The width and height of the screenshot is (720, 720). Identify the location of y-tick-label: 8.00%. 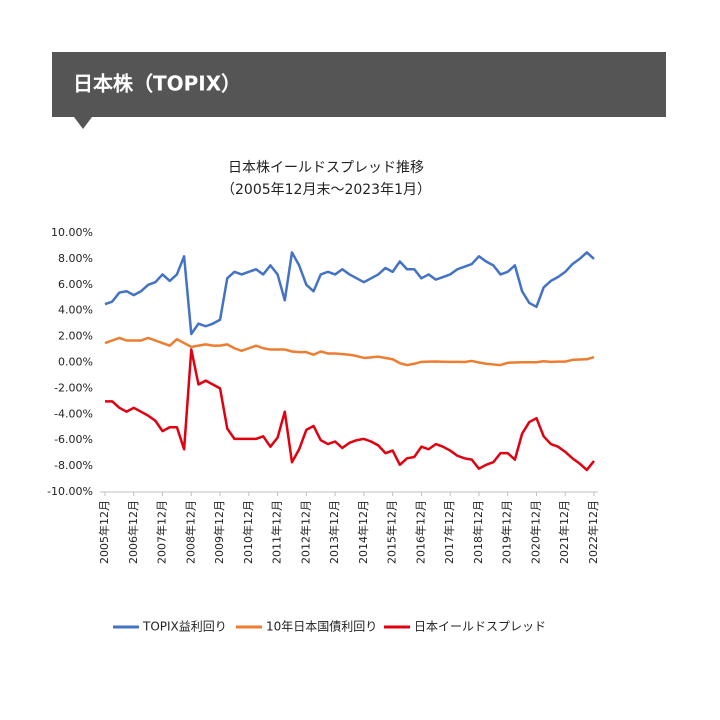
(75, 258).